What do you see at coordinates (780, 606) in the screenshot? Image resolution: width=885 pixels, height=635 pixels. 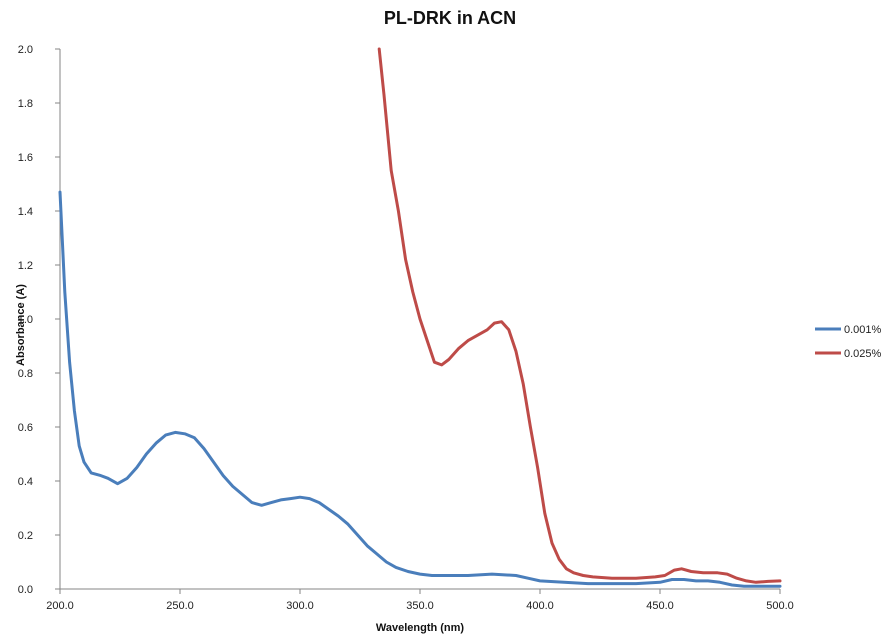 I see `x-tick-label: 500.0` at bounding box center [780, 606].